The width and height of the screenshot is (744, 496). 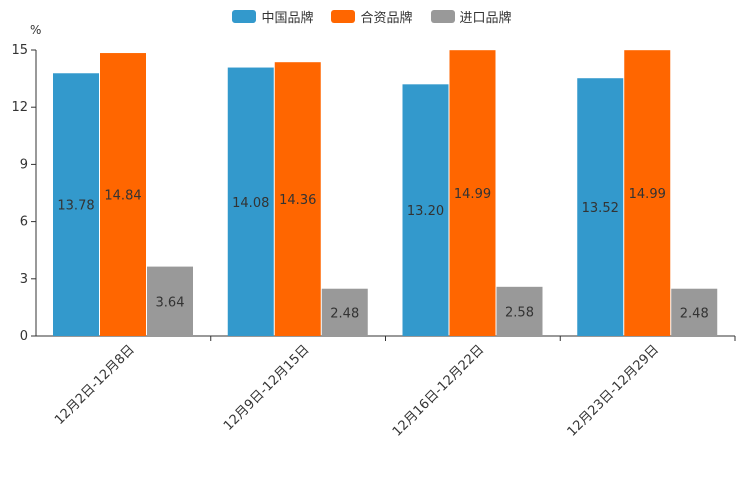 I want to click on legend: 中国品牌 合资品牌 进口品牌, so click(x=372, y=16).